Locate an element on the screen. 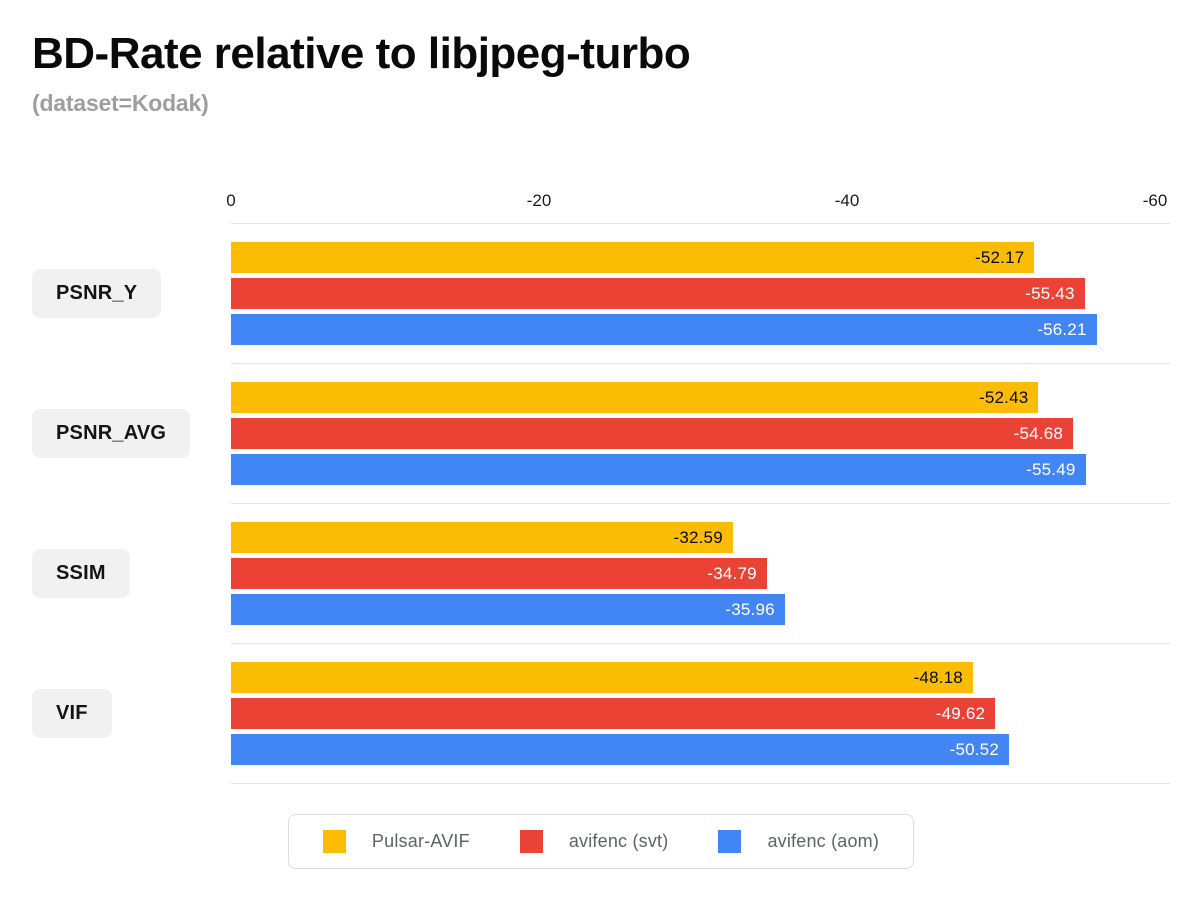  bar-value-label: -35.96 is located at coordinates (750, 609).